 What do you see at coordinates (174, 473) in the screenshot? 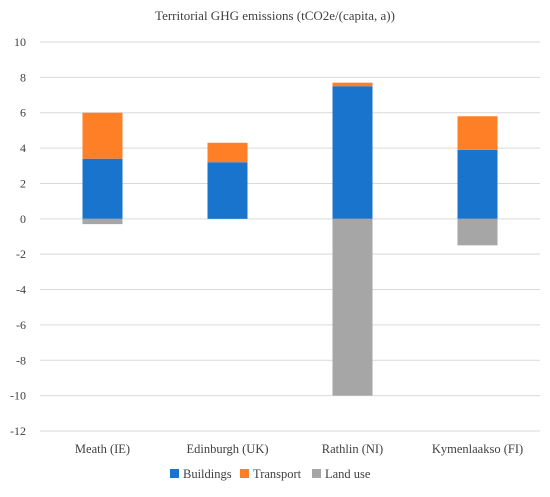
I see `legend-swatch-buildings` at bounding box center [174, 473].